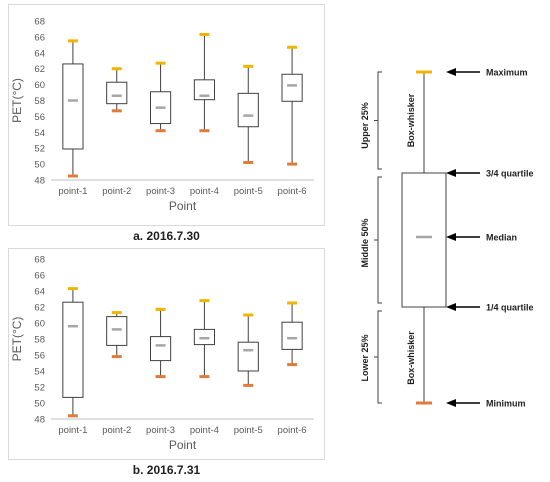 This screenshot has width=550, height=482. What do you see at coordinates (379, 357) in the screenshot?
I see `legend-bracket-lower` at bounding box center [379, 357].